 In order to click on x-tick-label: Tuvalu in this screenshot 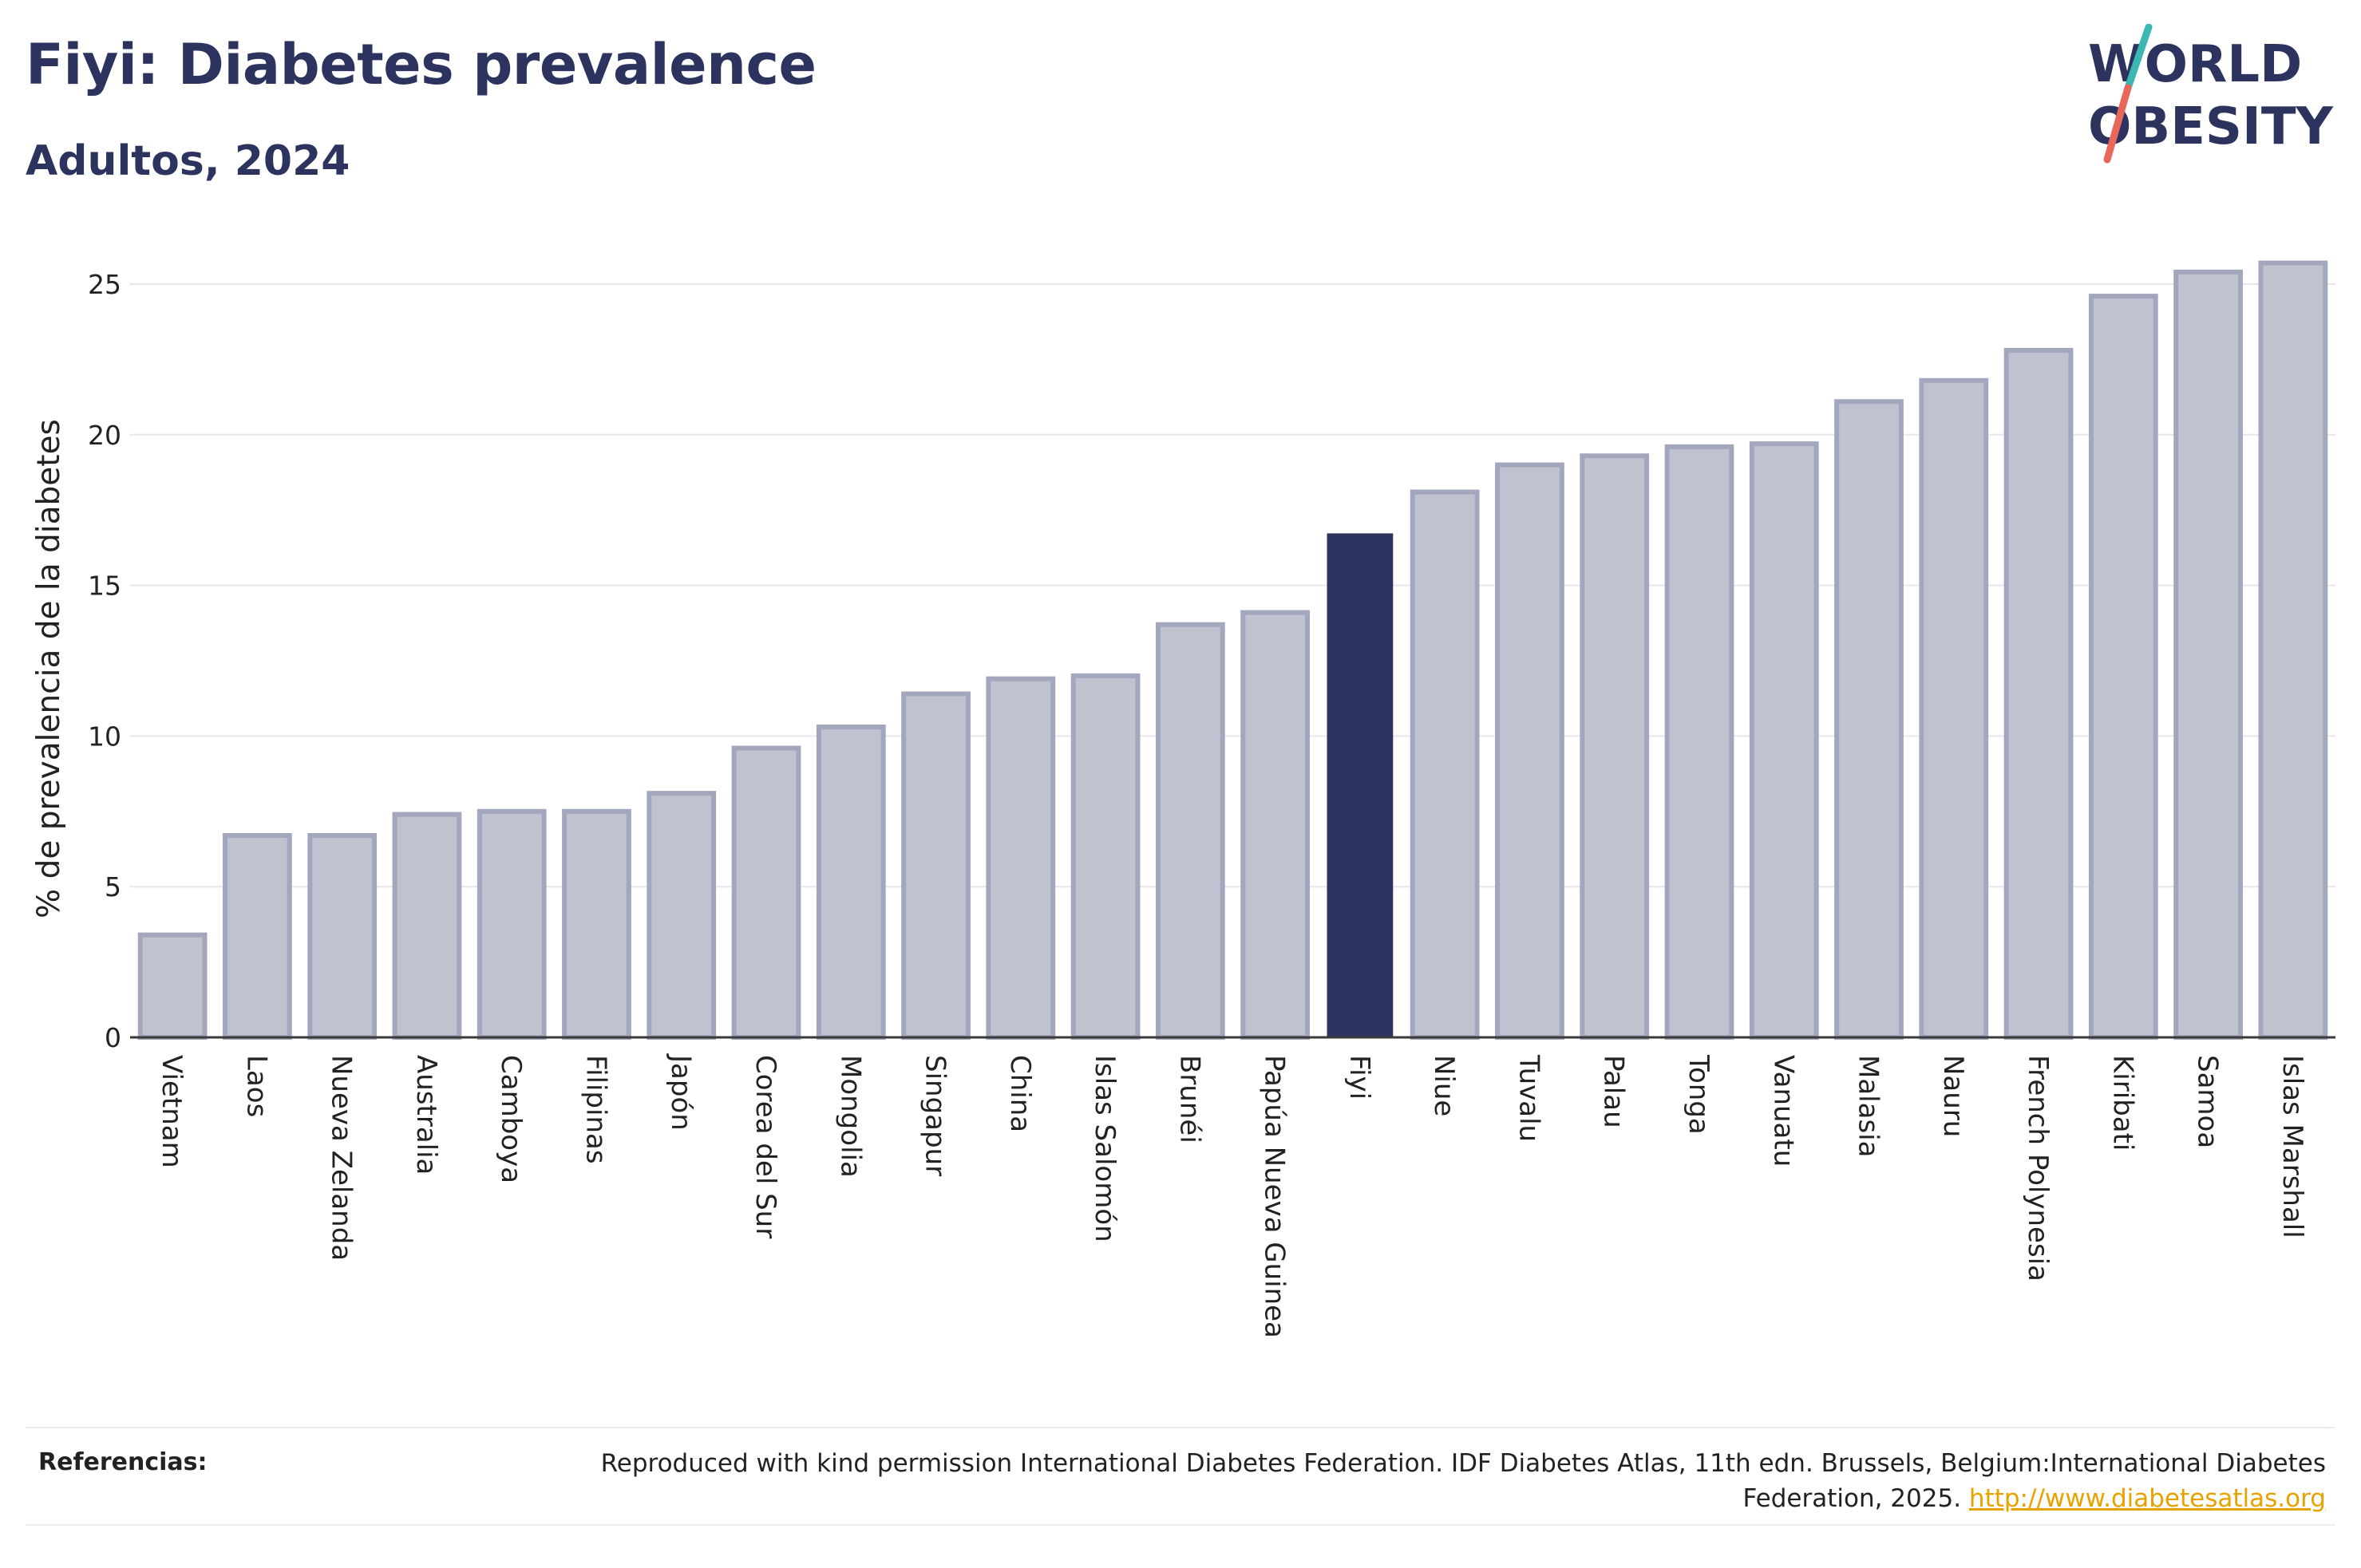, I will do `click(1528, 1098)`.